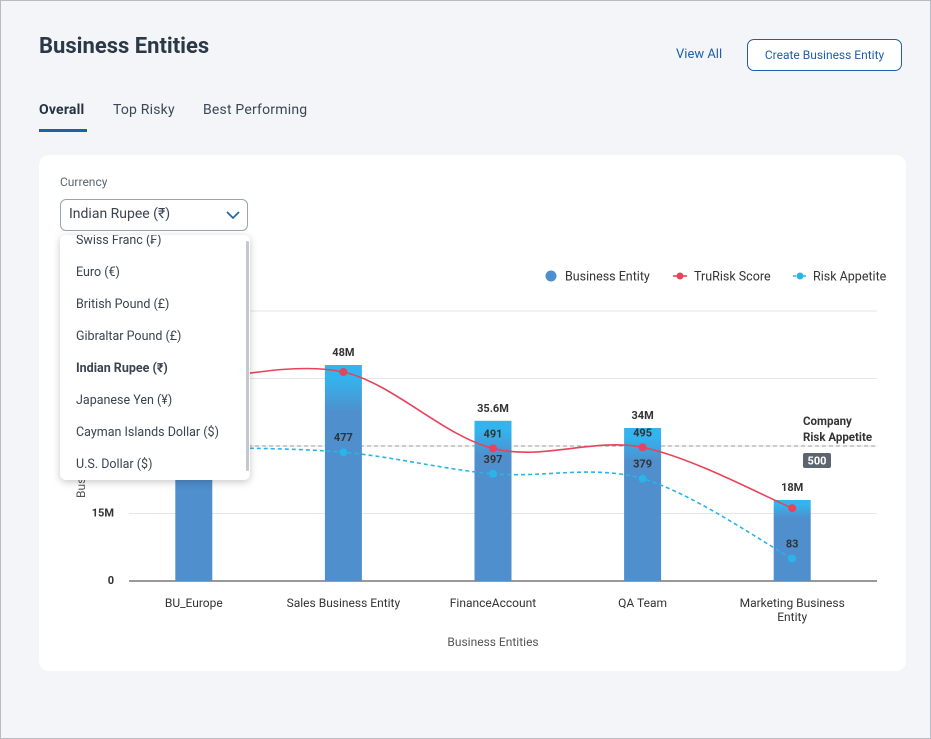 This screenshot has height=739, width=931. I want to click on y-tick-label: 0, so click(111, 580).